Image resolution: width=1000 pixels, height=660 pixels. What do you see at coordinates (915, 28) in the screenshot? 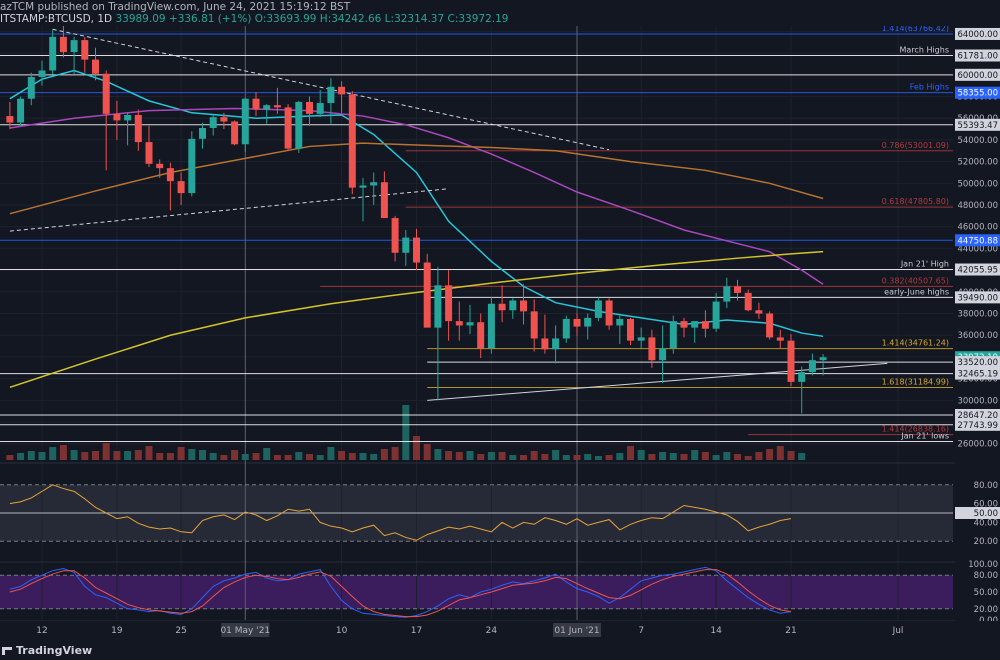
I see `level-label: 1.414(63766.42)` at bounding box center [915, 28].